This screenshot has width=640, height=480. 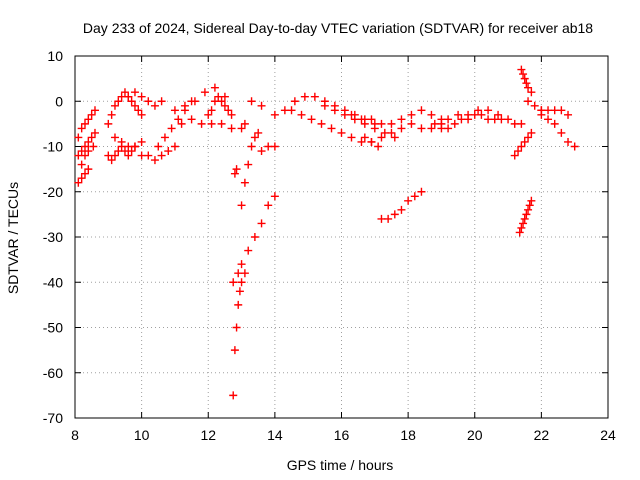 What do you see at coordinates (53, 418) in the screenshot?
I see `y-tick-label: -70` at bounding box center [53, 418].